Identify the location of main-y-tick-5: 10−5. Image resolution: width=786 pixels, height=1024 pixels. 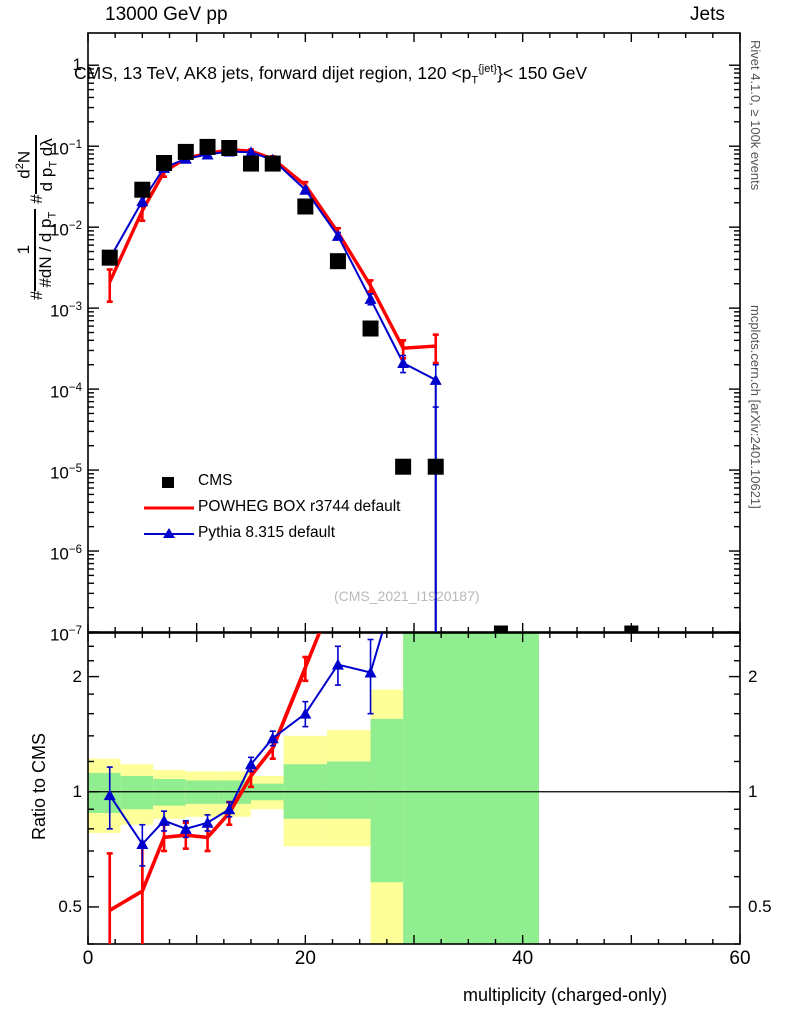
(51, 471).